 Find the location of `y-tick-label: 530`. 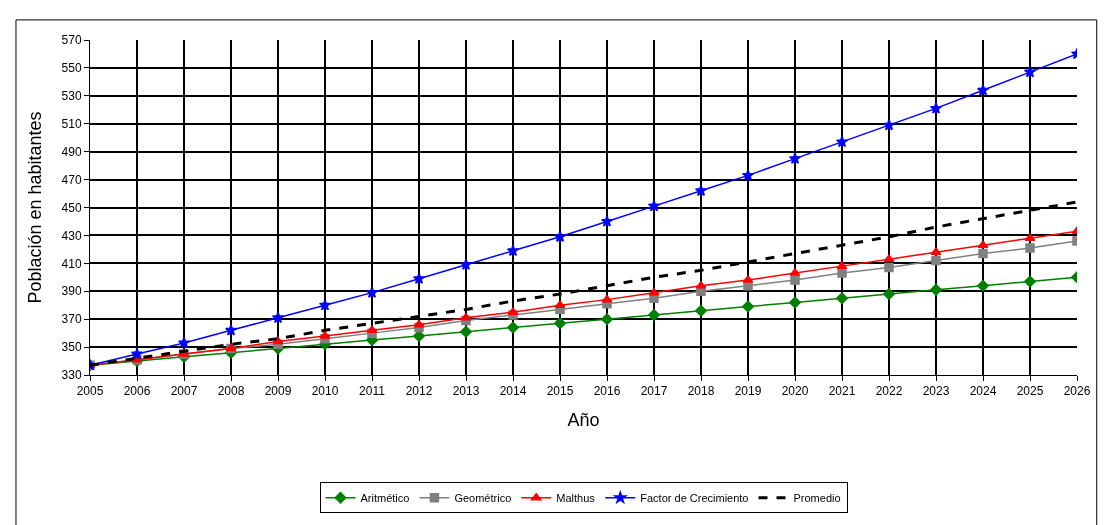

y-tick-label: 530 is located at coordinates (71, 96).